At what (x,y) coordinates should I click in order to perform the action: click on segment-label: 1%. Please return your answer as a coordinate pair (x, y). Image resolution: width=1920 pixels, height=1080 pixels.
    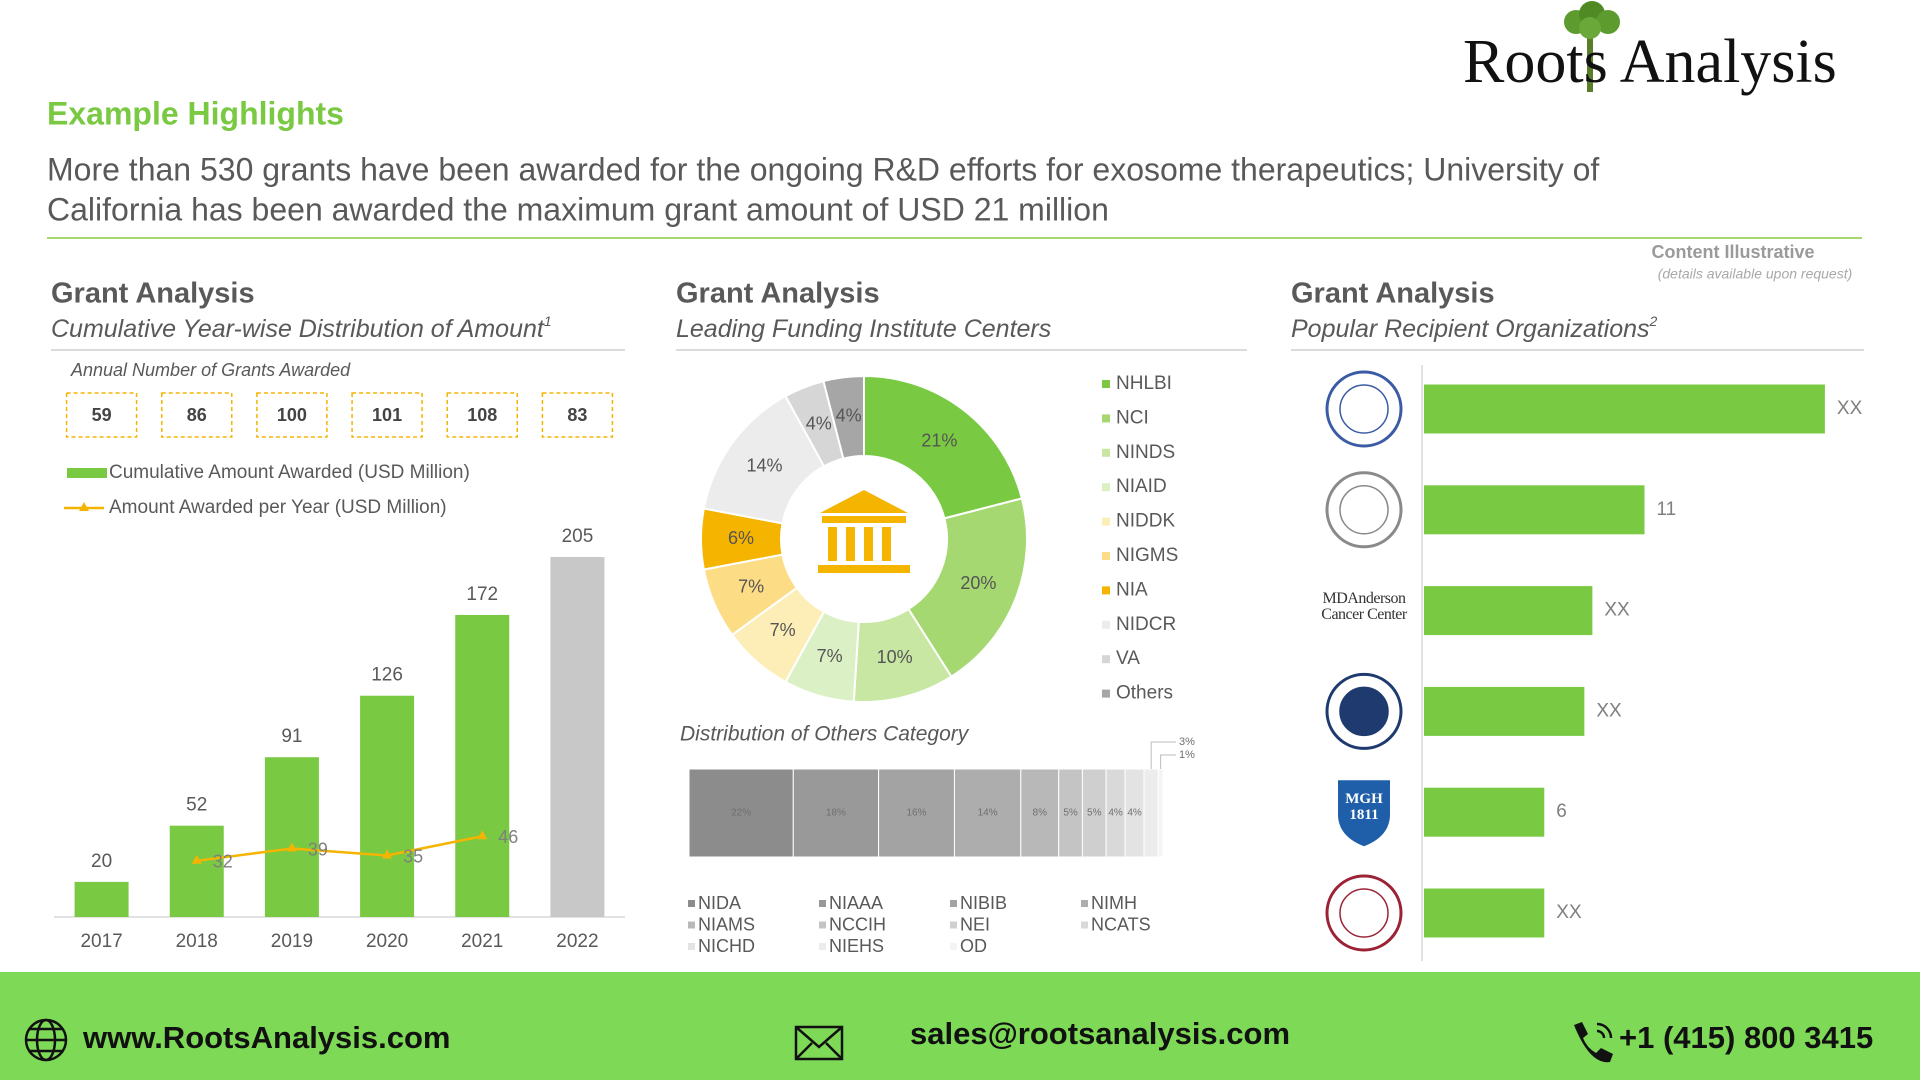
    Looking at the image, I should click on (1187, 755).